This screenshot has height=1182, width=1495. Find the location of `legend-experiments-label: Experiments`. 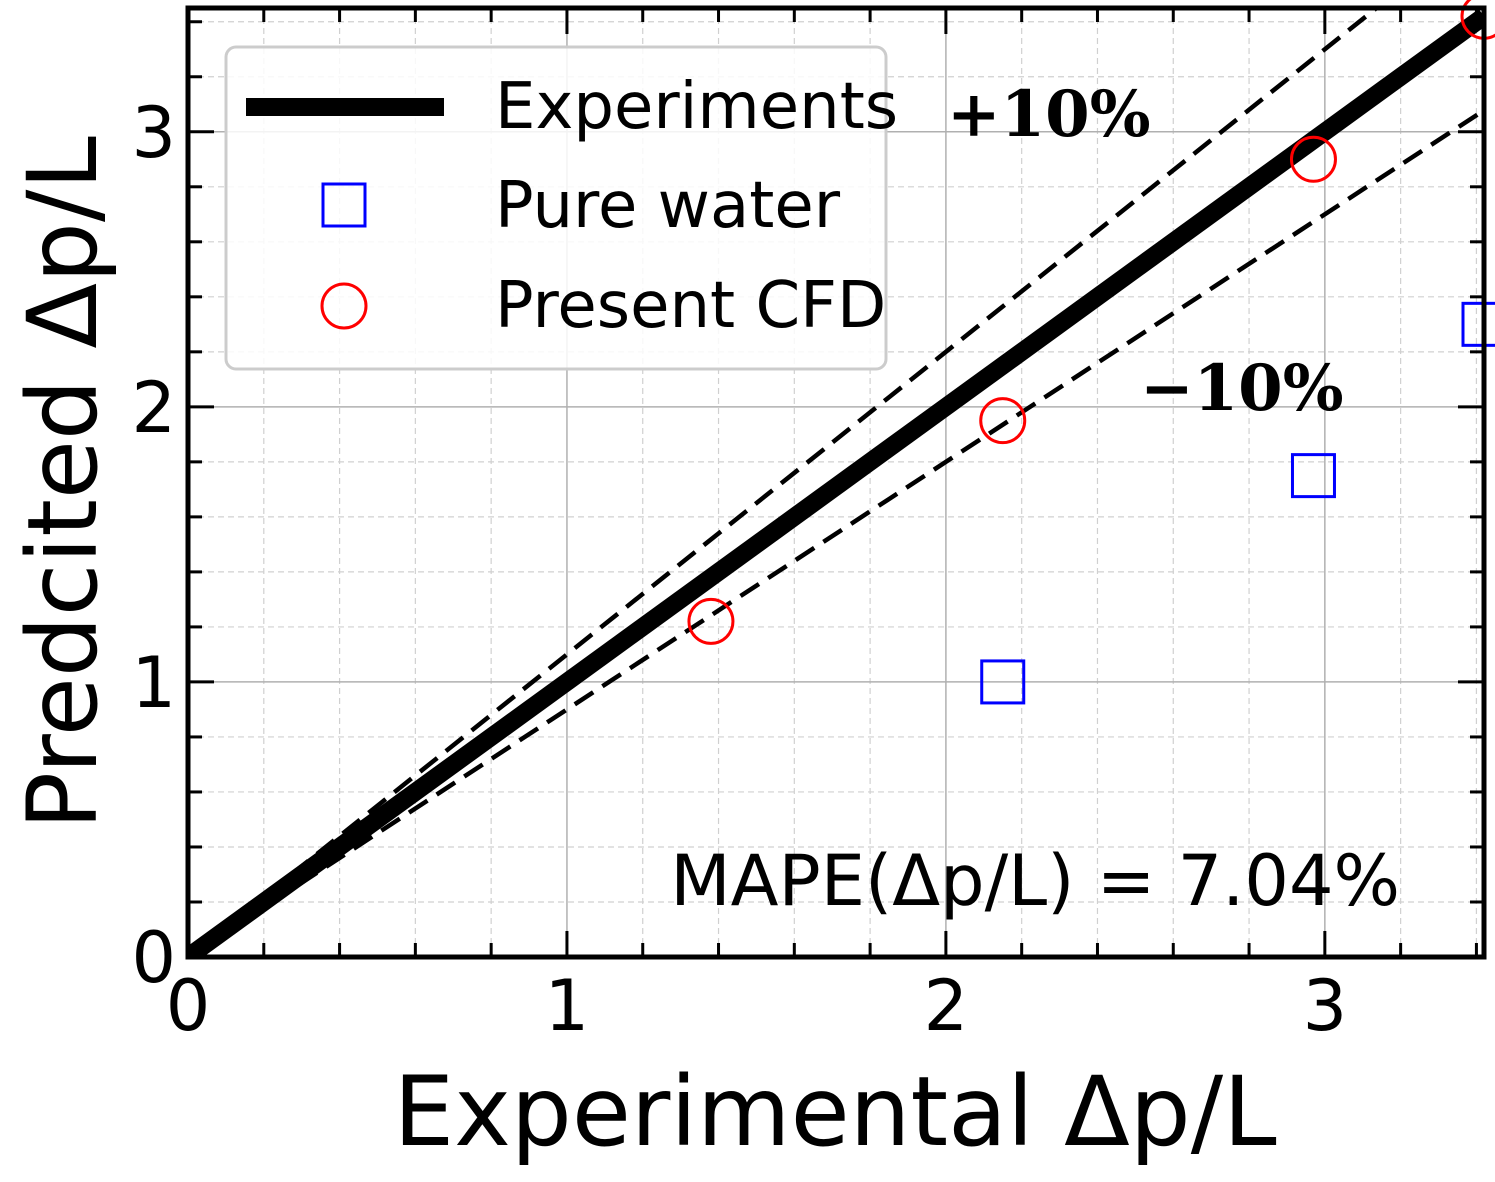

legend-experiments-label: Experiments is located at coordinates (696, 107).